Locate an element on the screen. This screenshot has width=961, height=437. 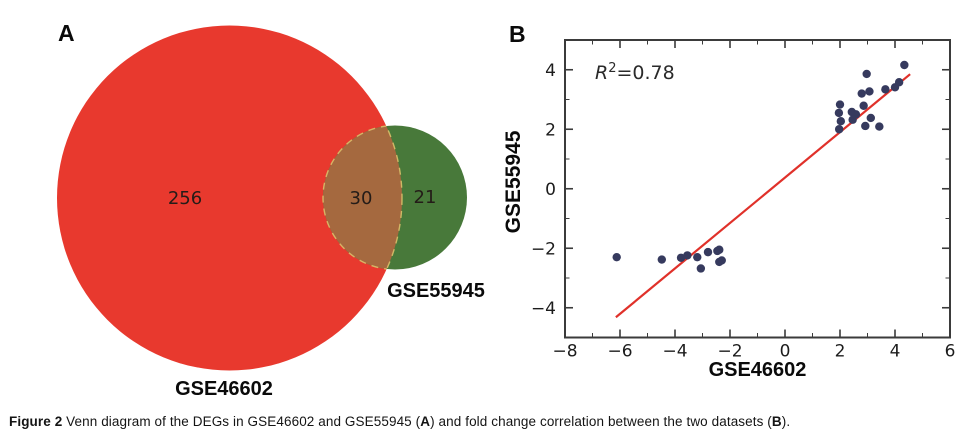
venn-left-label: GSE46602 is located at coordinates (224, 389).